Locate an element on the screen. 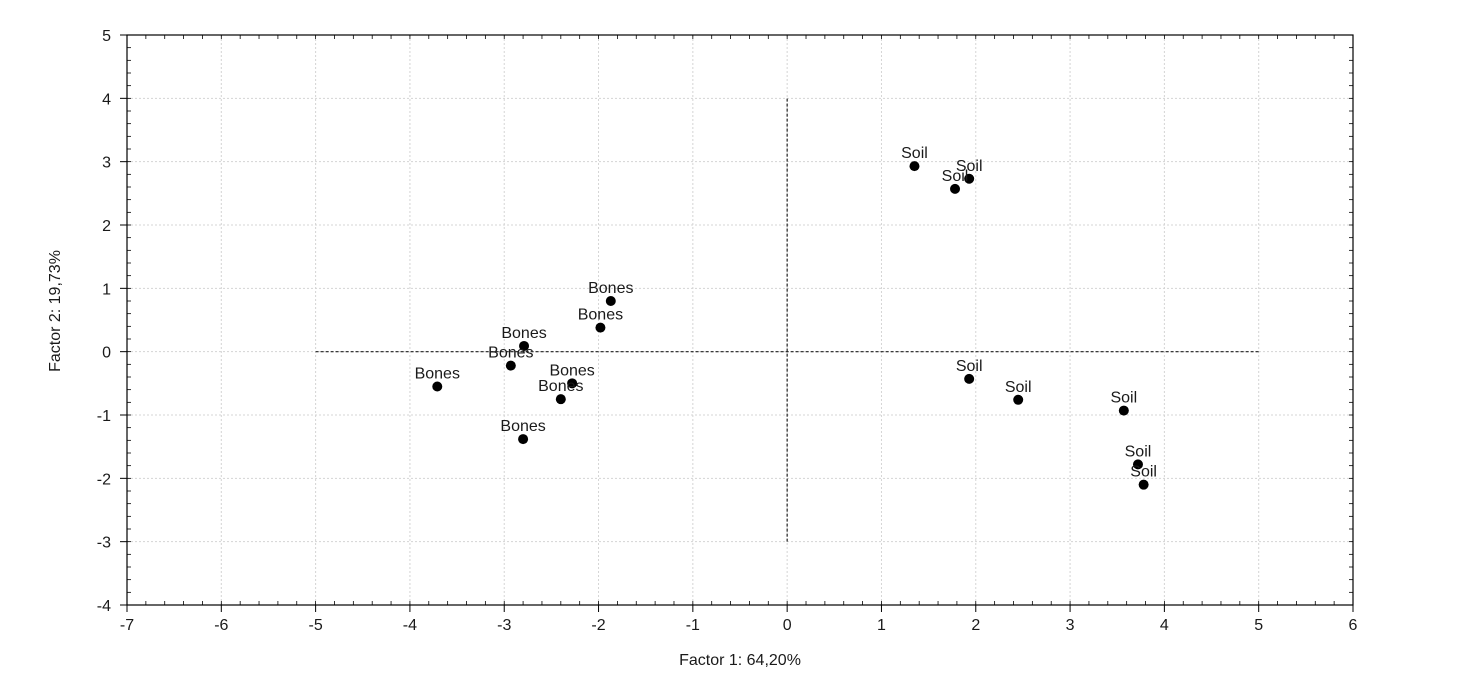 This screenshot has height=676, width=1482. x-axis-ticks: -7 -6 -5 -4 -3 -2 -1 0 1 2 3 4 5 6 is located at coordinates (739, 619).